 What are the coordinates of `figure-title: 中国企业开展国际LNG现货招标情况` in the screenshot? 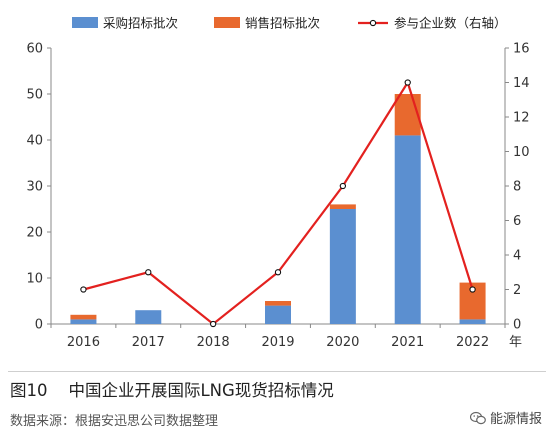 It's located at (201, 390).